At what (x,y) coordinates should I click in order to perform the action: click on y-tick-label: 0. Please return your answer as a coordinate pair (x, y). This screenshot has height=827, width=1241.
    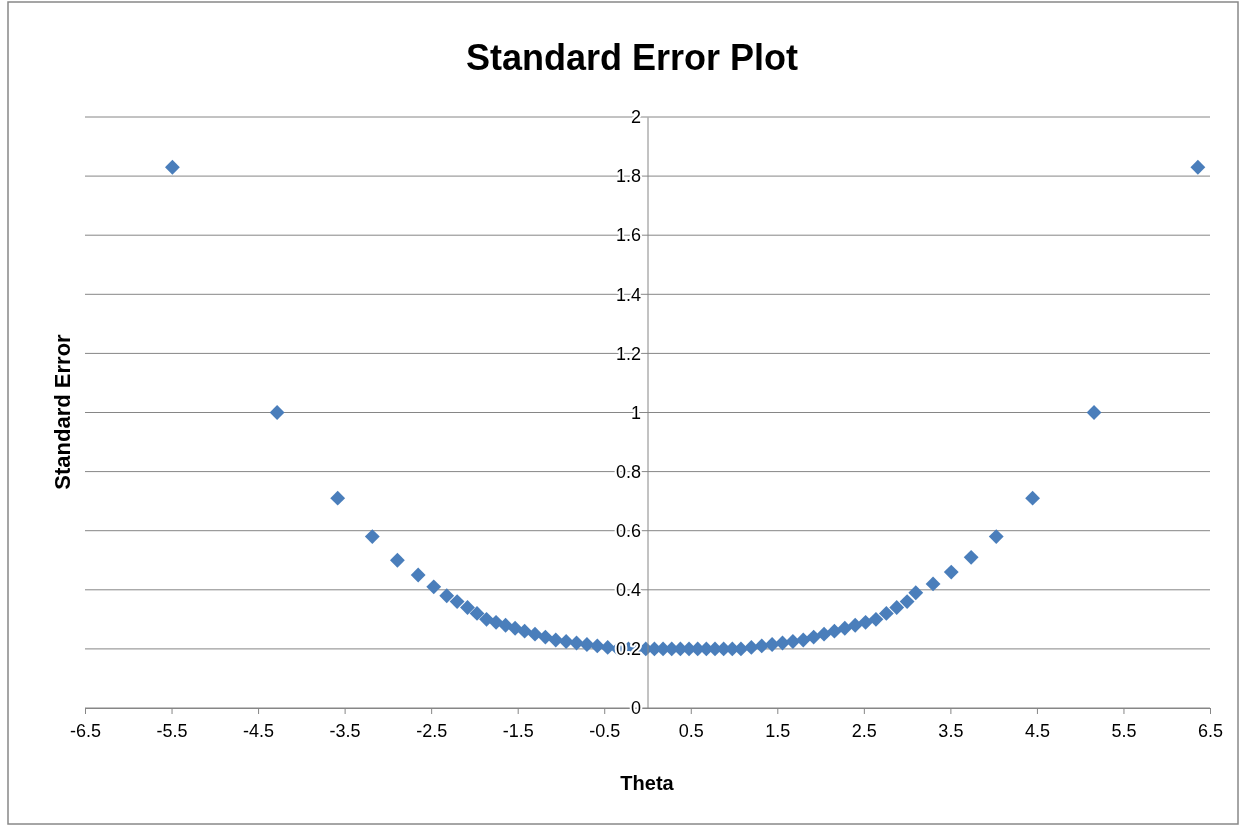
    Looking at the image, I should click on (635, 708).